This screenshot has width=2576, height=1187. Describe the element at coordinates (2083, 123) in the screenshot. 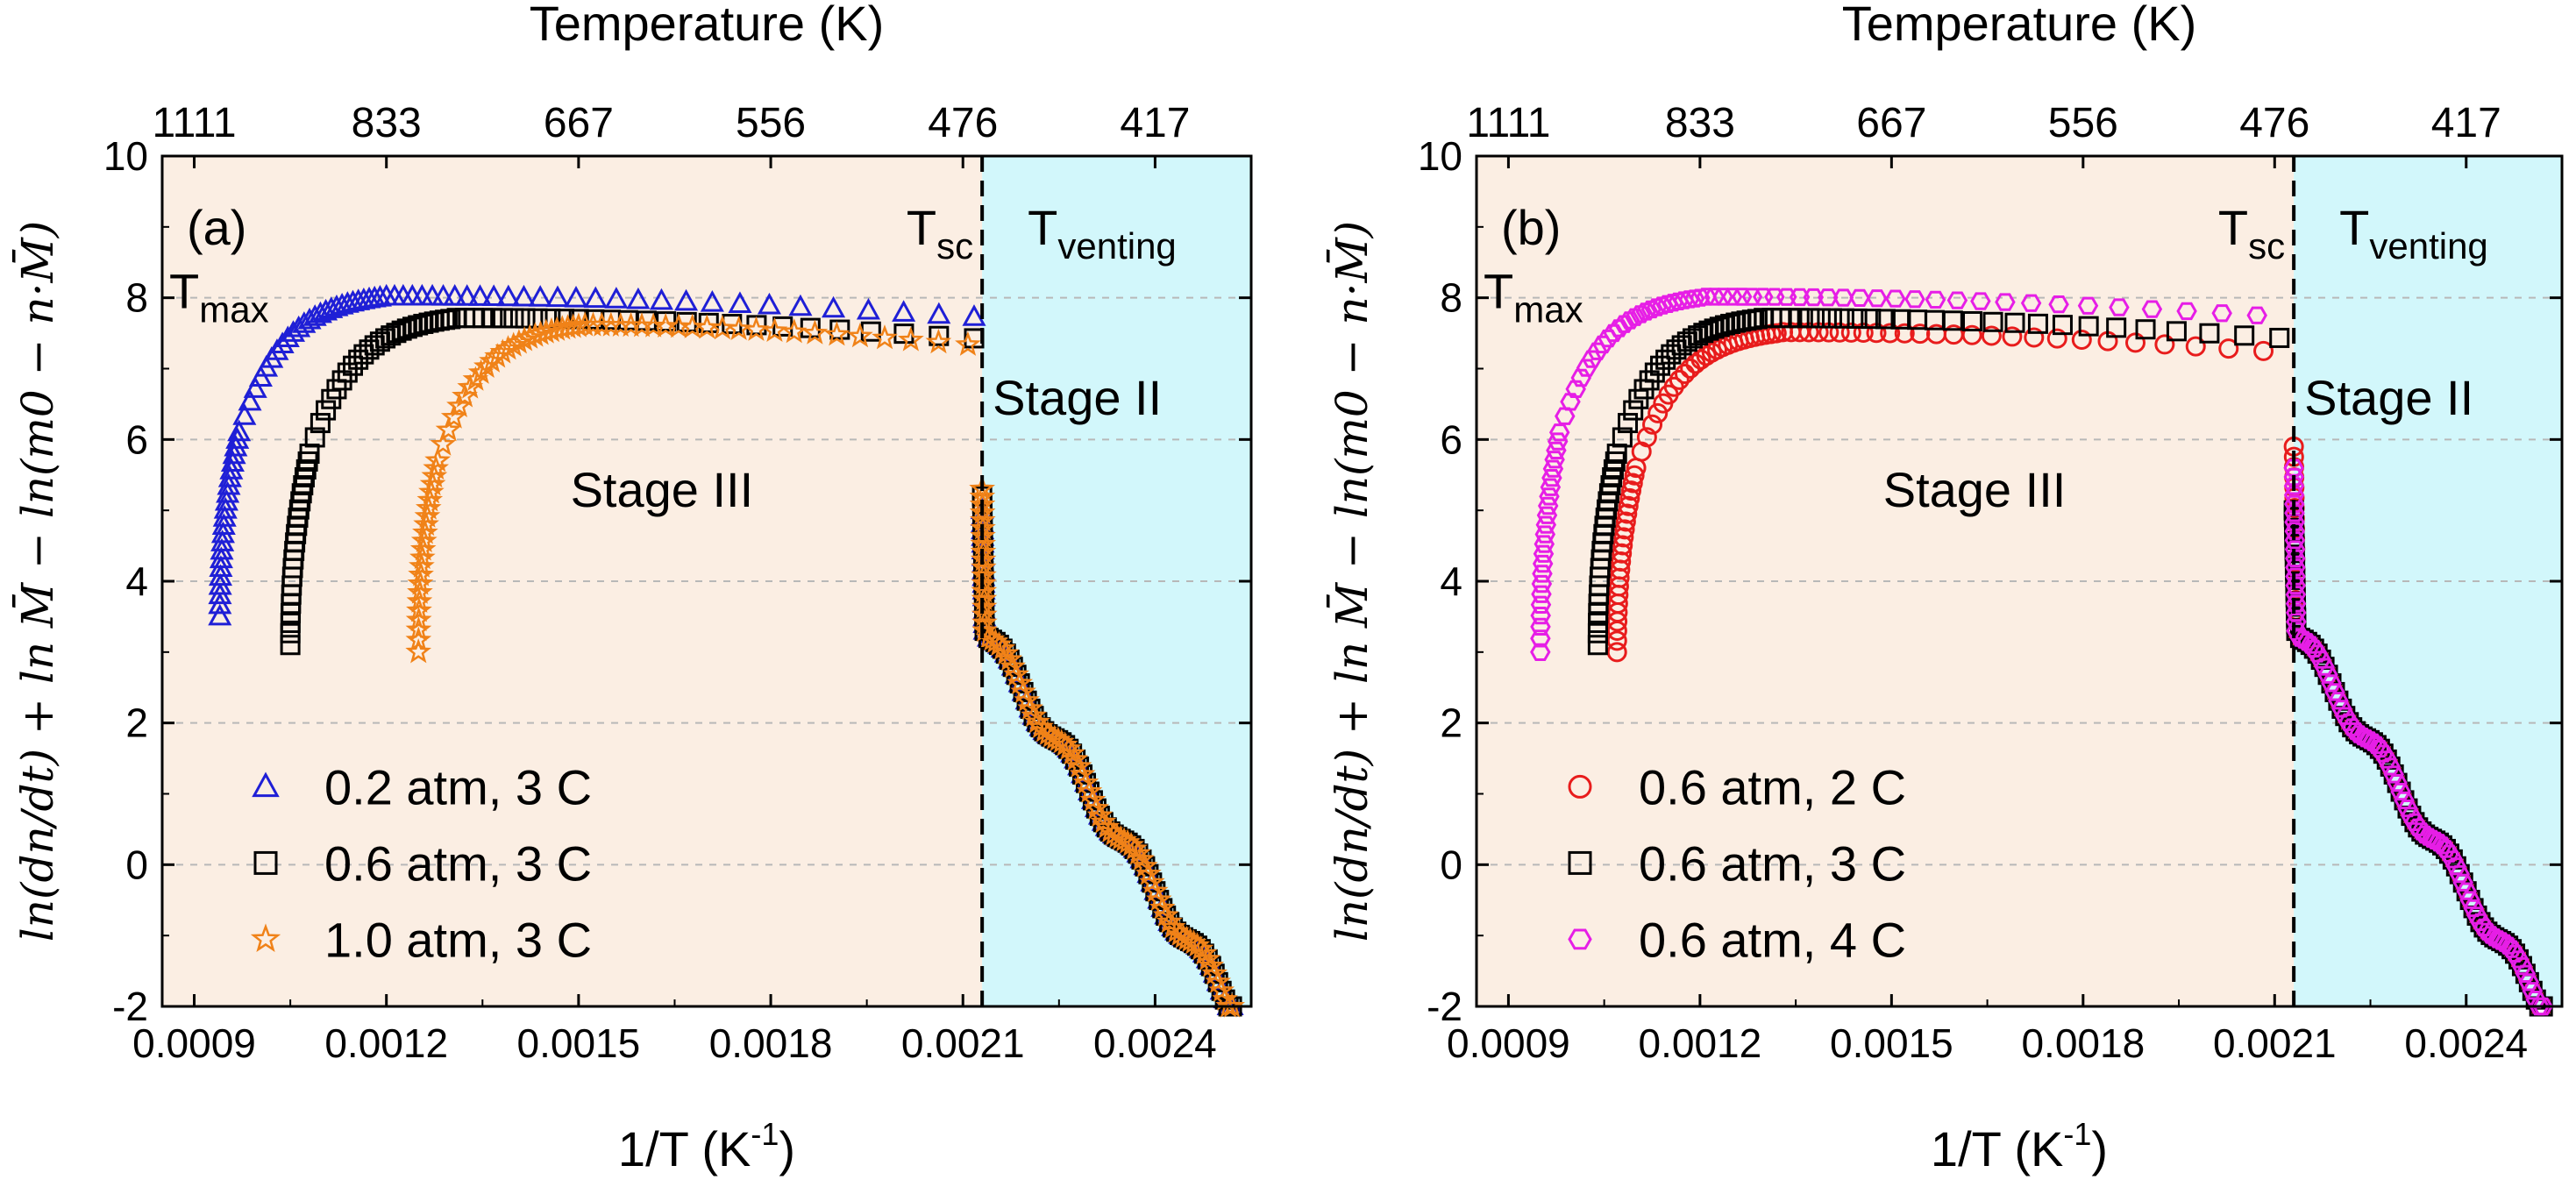

I see `b-top-tick-label: 556` at that location.